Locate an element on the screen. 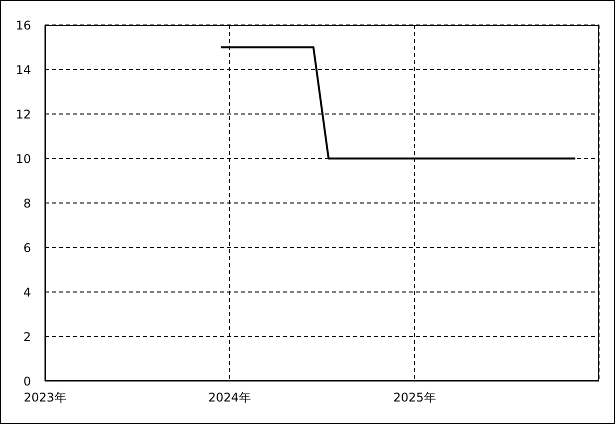 This screenshot has width=615, height=424. x-tick-label: 2025年 is located at coordinates (414, 397).